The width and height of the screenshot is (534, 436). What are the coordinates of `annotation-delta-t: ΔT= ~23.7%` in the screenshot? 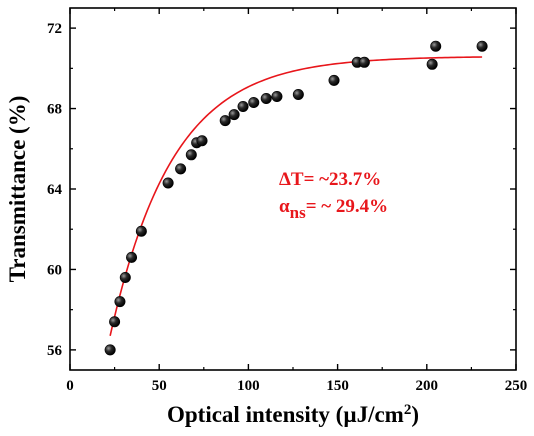 It's located at (330, 179).